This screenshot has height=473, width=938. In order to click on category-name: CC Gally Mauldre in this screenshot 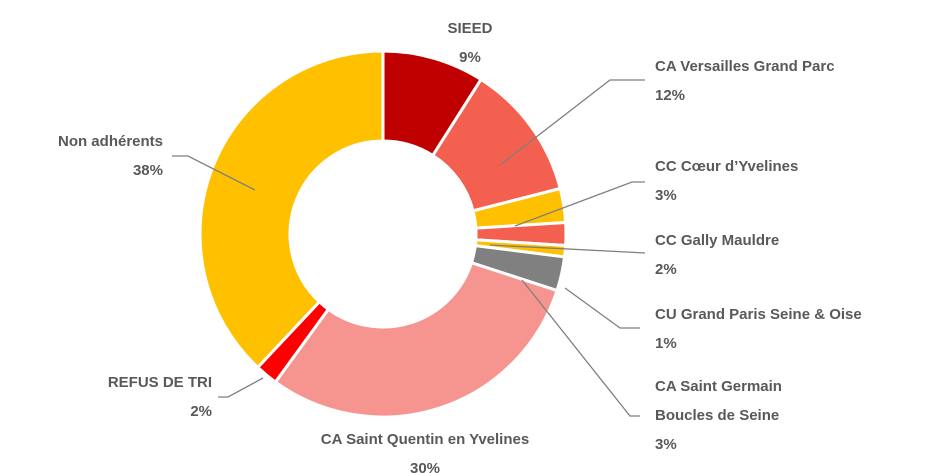, I will do `click(717, 240)`.